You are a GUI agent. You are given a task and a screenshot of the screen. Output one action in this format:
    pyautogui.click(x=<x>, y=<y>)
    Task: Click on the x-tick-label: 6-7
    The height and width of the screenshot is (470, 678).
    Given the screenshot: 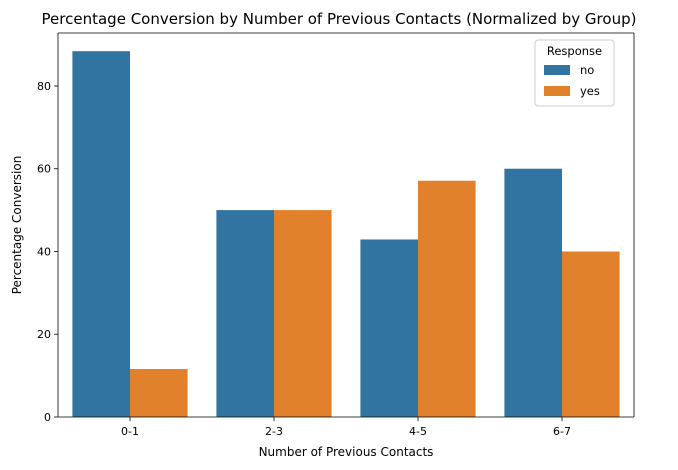 What is the action you would take?
    pyautogui.click(x=562, y=431)
    